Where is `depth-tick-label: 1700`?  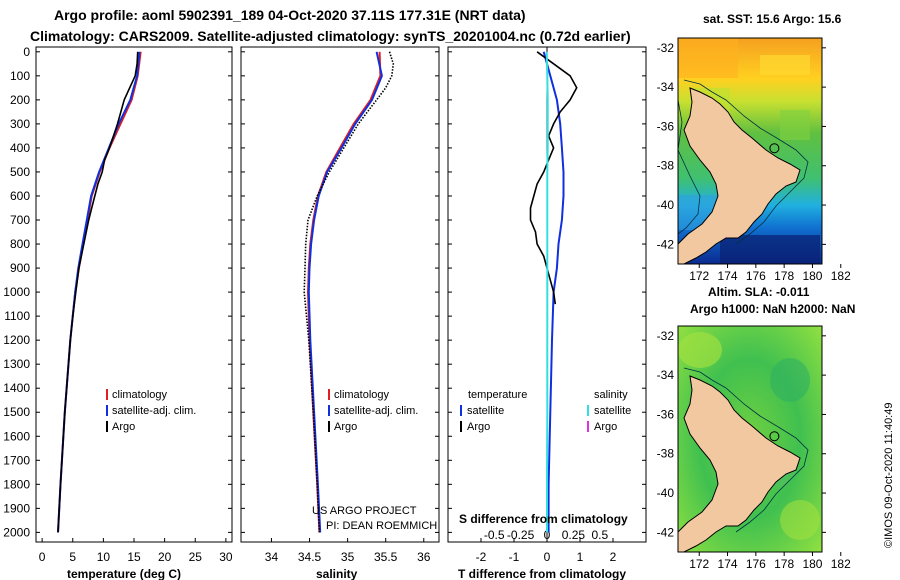
depth-tick-label: 1700 is located at coordinates (16, 460).